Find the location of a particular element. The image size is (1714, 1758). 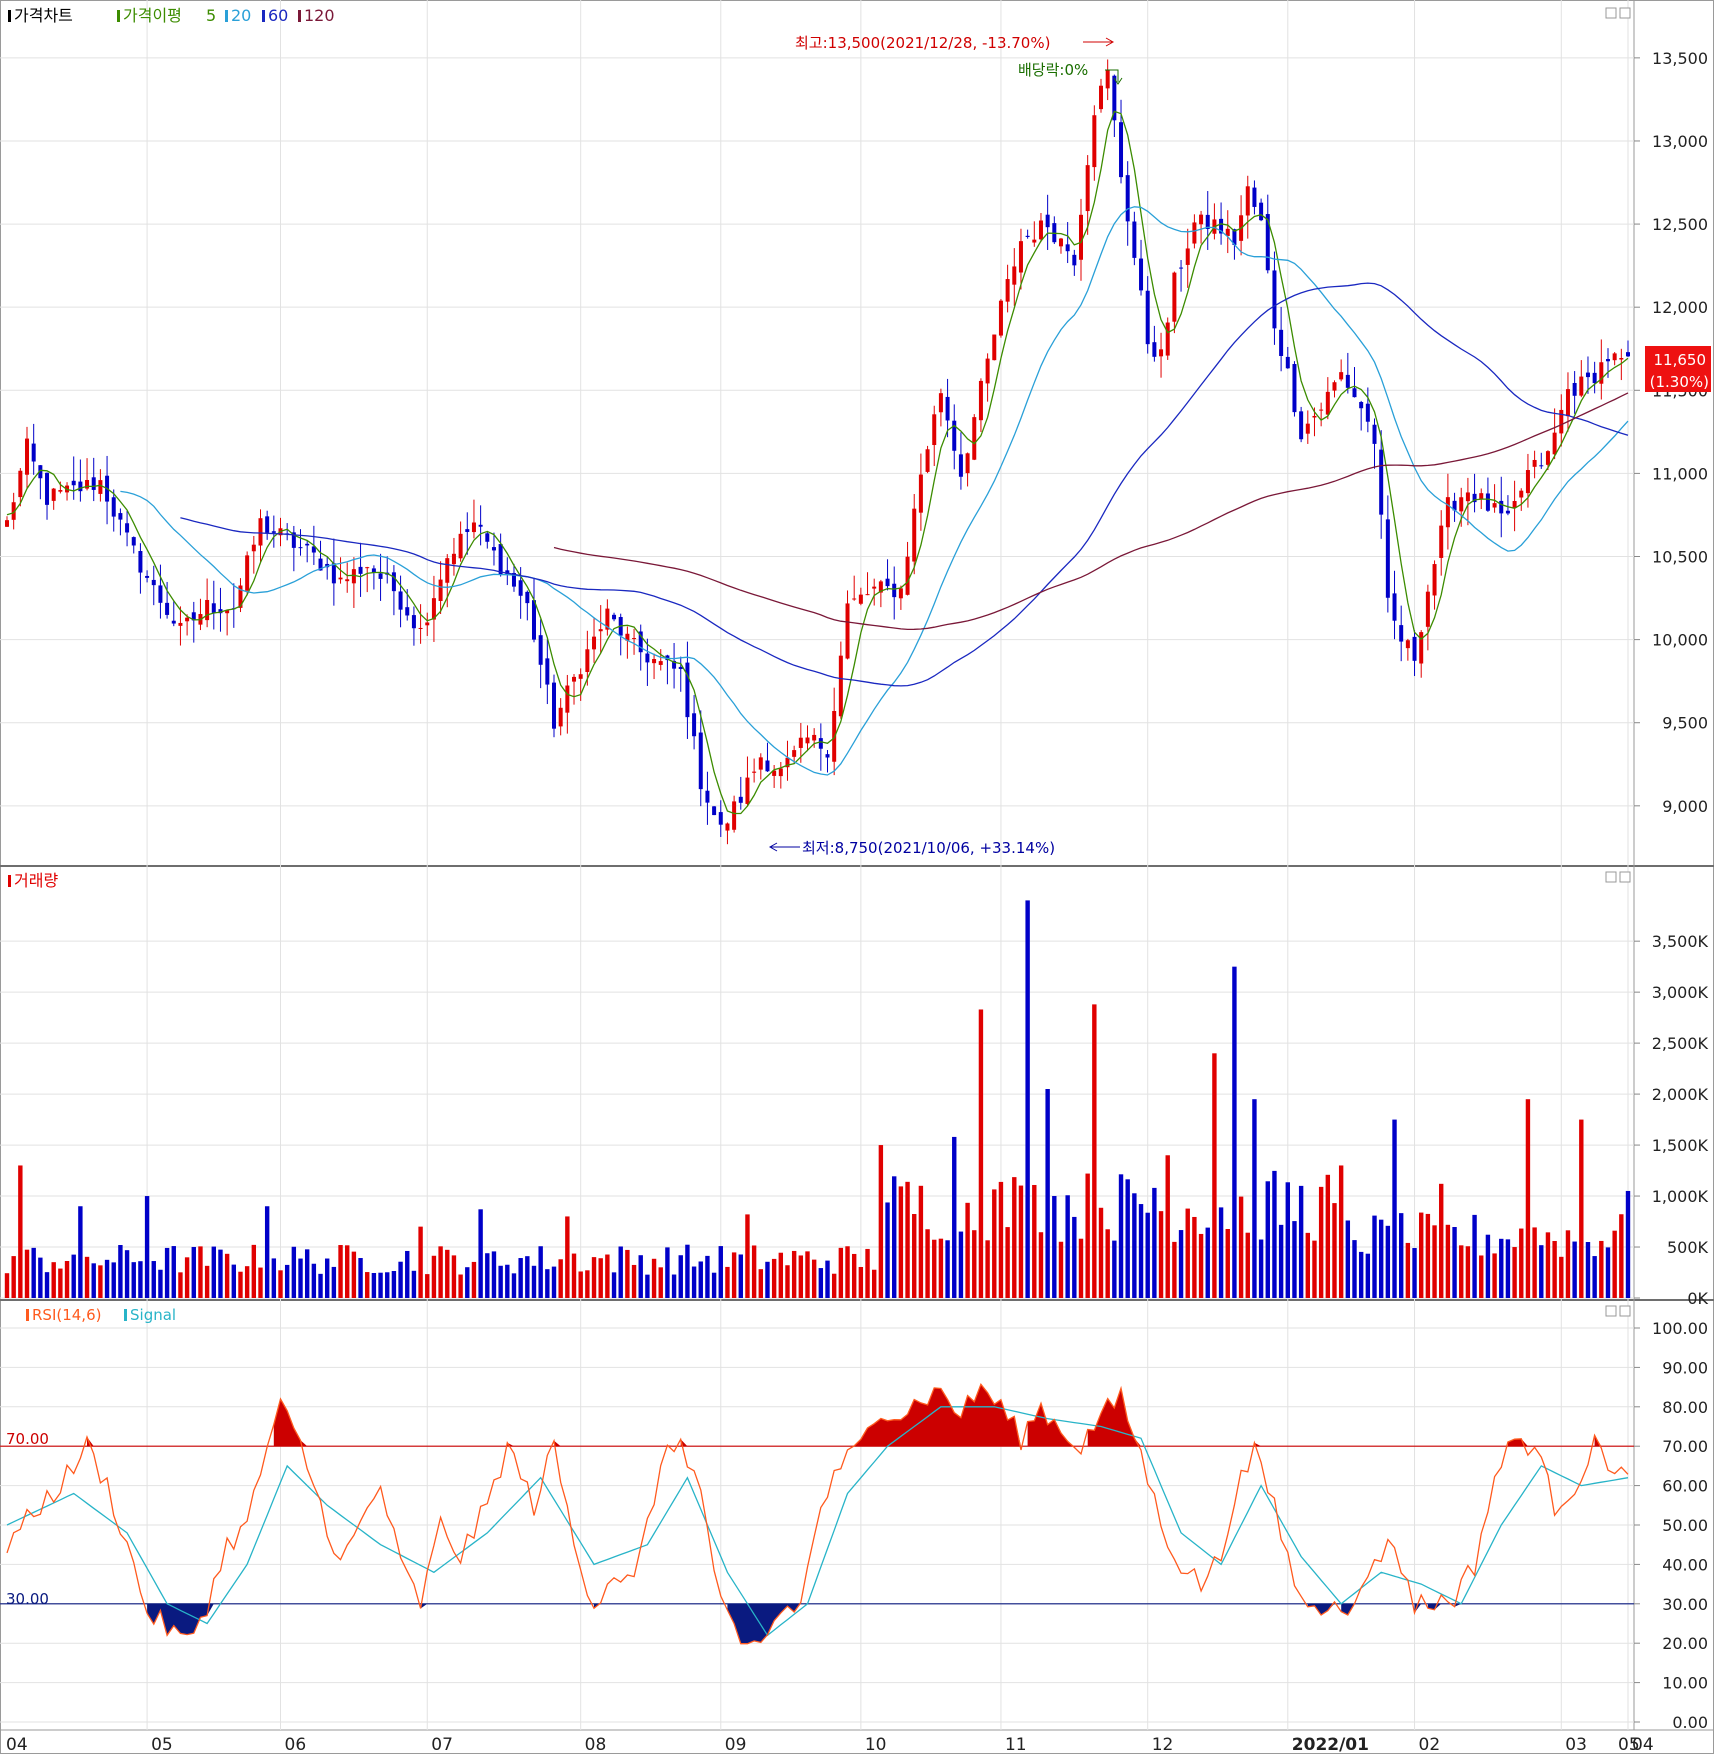

rsi-tick-label: 30.00 is located at coordinates (1685, 1604).